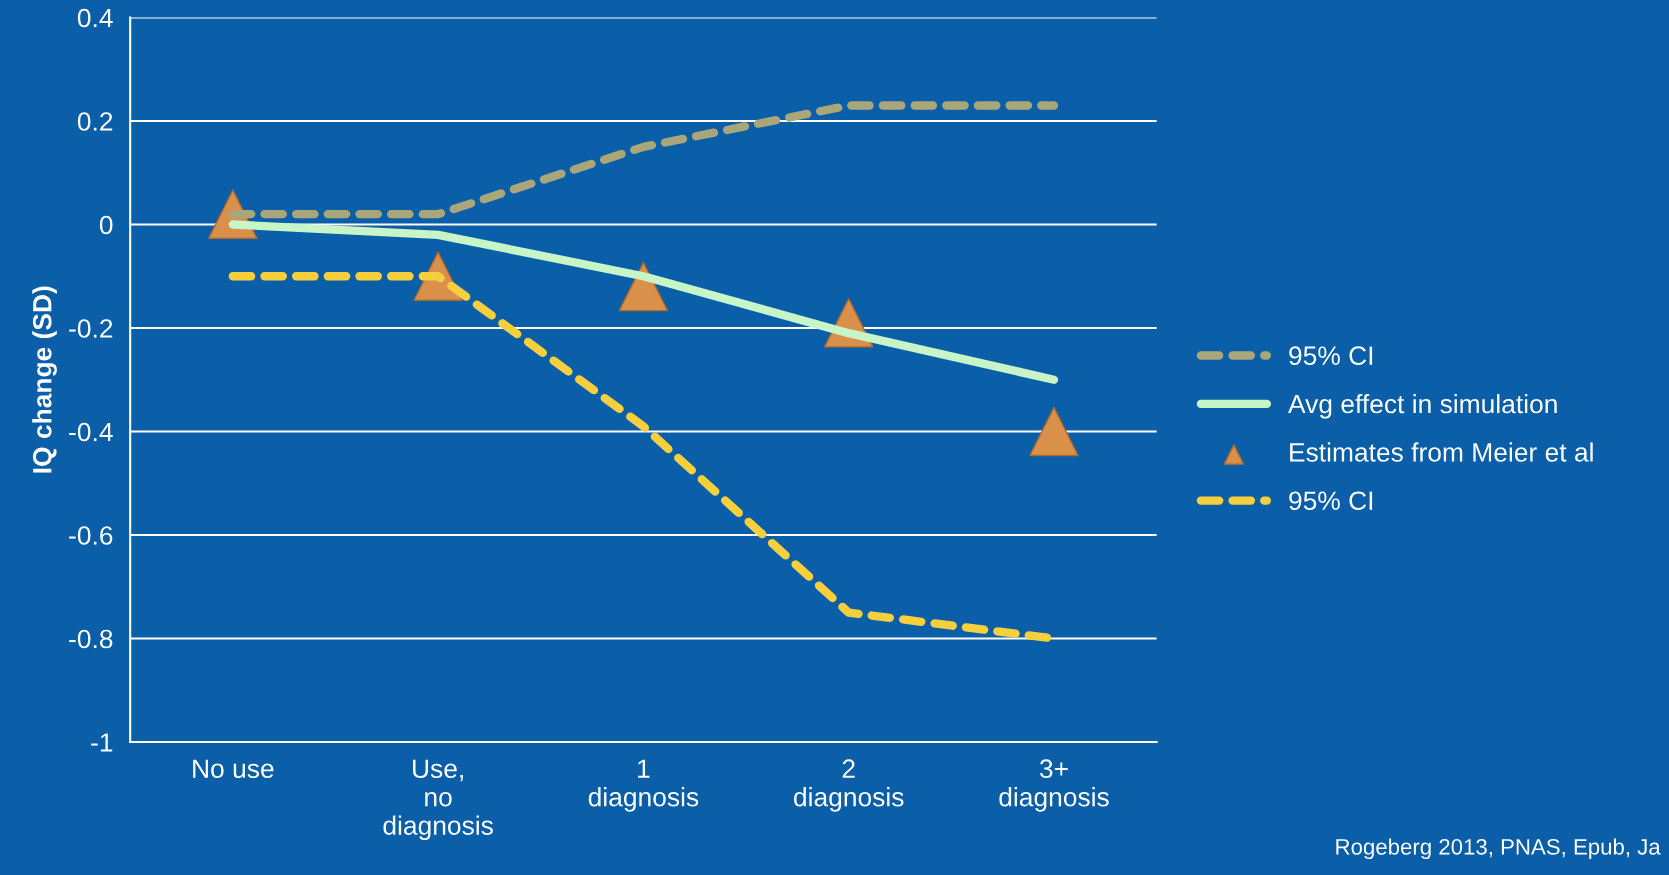 The image size is (1669, 875). I want to click on y-tick-label: -0.2, so click(91, 328).